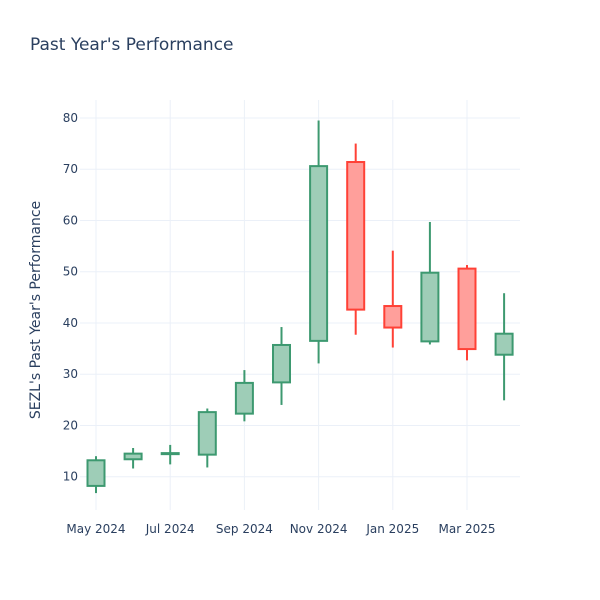  What do you see at coordinates (244, 529) in the screenshot?
I see `x-tick-label: Sep 2024` at bounding box center [244, 529].